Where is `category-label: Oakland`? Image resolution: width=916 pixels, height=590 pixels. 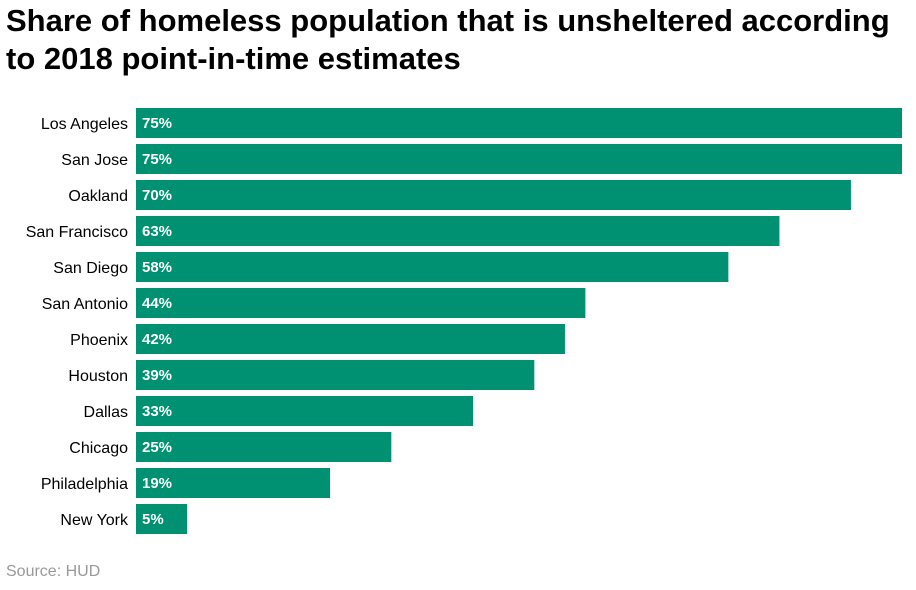 category-label: Oakland is located at coordinates (98, 196).